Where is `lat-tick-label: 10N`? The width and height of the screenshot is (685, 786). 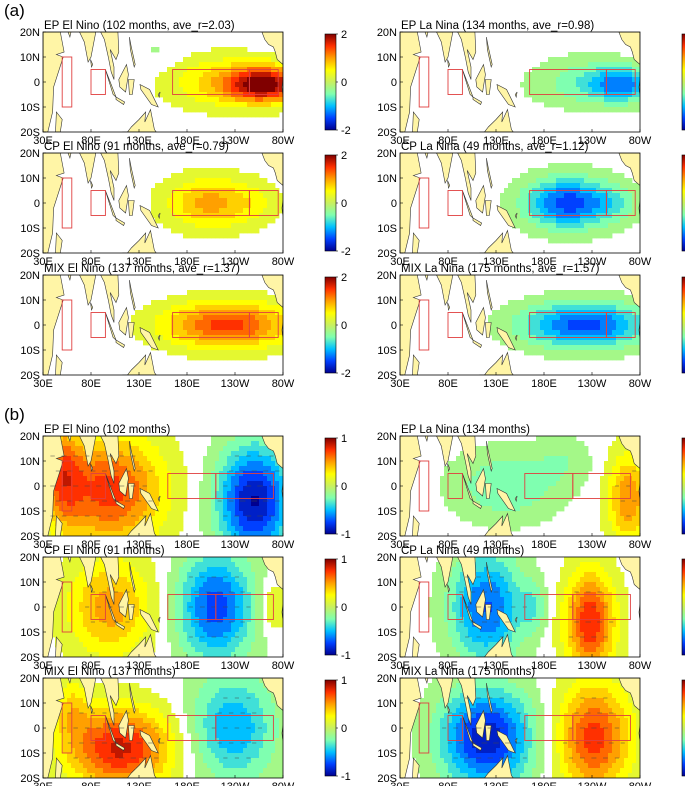 lat-tick-label: 10N is located at coordinates (30, 179).